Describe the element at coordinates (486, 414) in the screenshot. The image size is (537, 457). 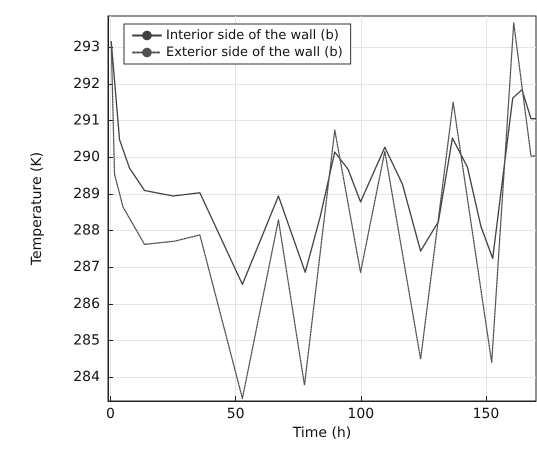
I see `x-tick-label: 150` at that location.